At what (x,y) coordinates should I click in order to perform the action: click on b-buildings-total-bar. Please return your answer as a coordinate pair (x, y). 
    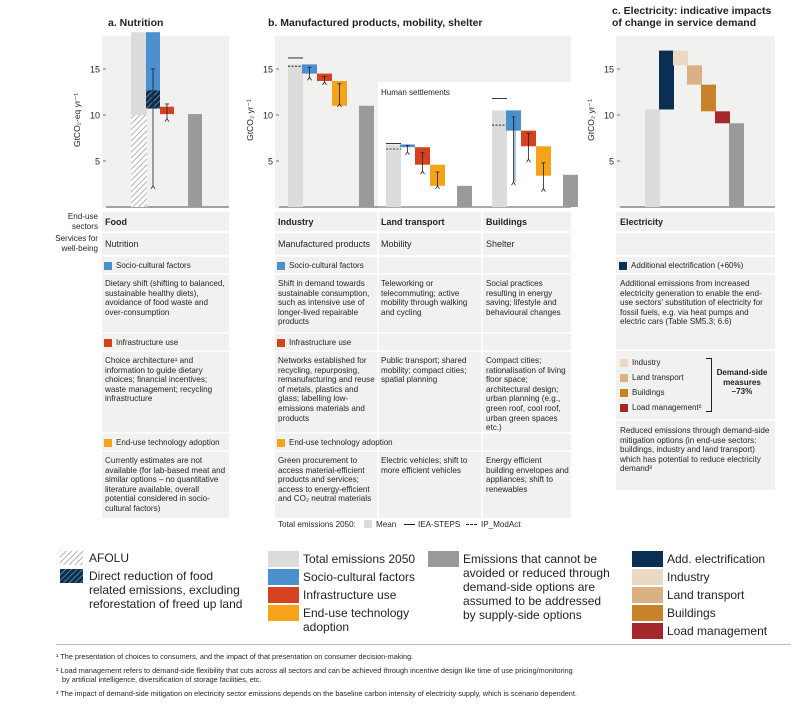
    Looking at the image, I should click on (499, 158).